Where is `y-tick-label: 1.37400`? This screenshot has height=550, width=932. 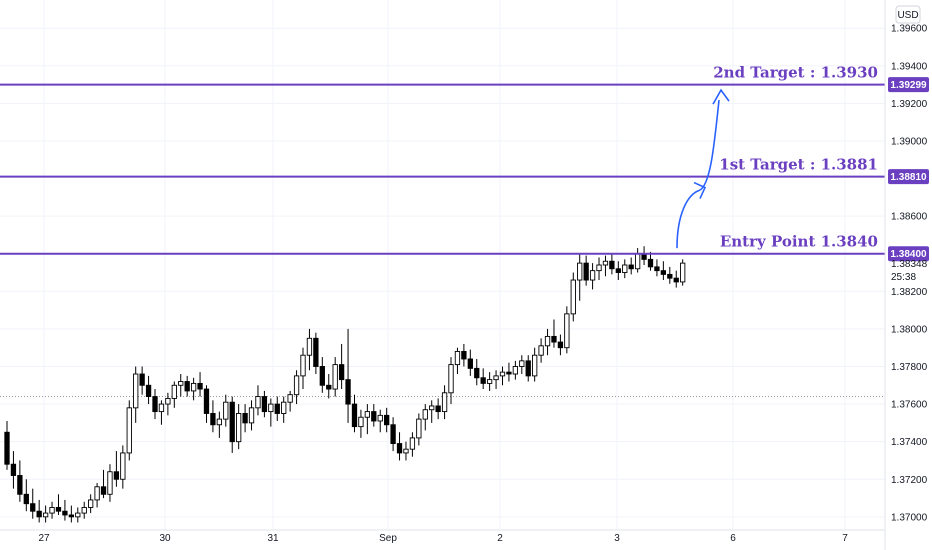 y-tick-label: 1.37400 is located at coordinates (909, 442).